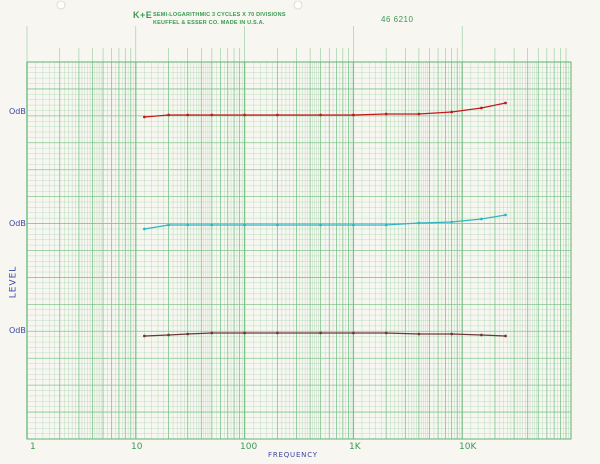 This screenshot has width=600, height=464. Describe the element at coordinates (293, 455) in the screenshot. I see `x-axis-label: FREQUENCY` at that location.